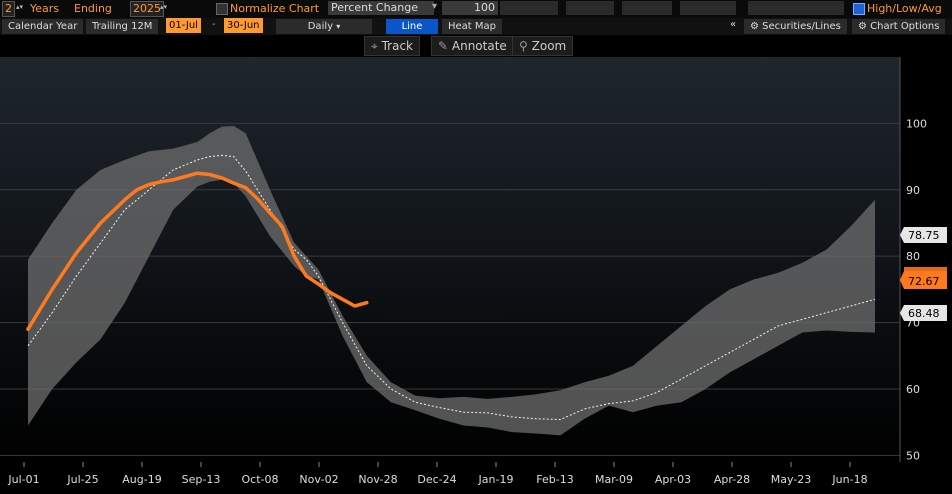 The image size is (952, 494). What do you see at coordinates (141, 479) in the screenshot?
I see `x-tick-label: Aug-19` at bounding box center [141, 479].